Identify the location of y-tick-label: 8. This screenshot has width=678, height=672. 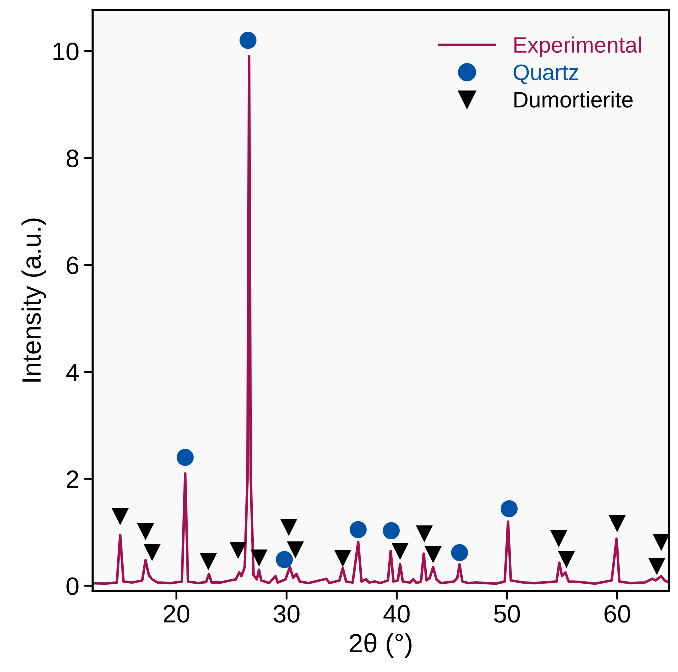
(72, 159).